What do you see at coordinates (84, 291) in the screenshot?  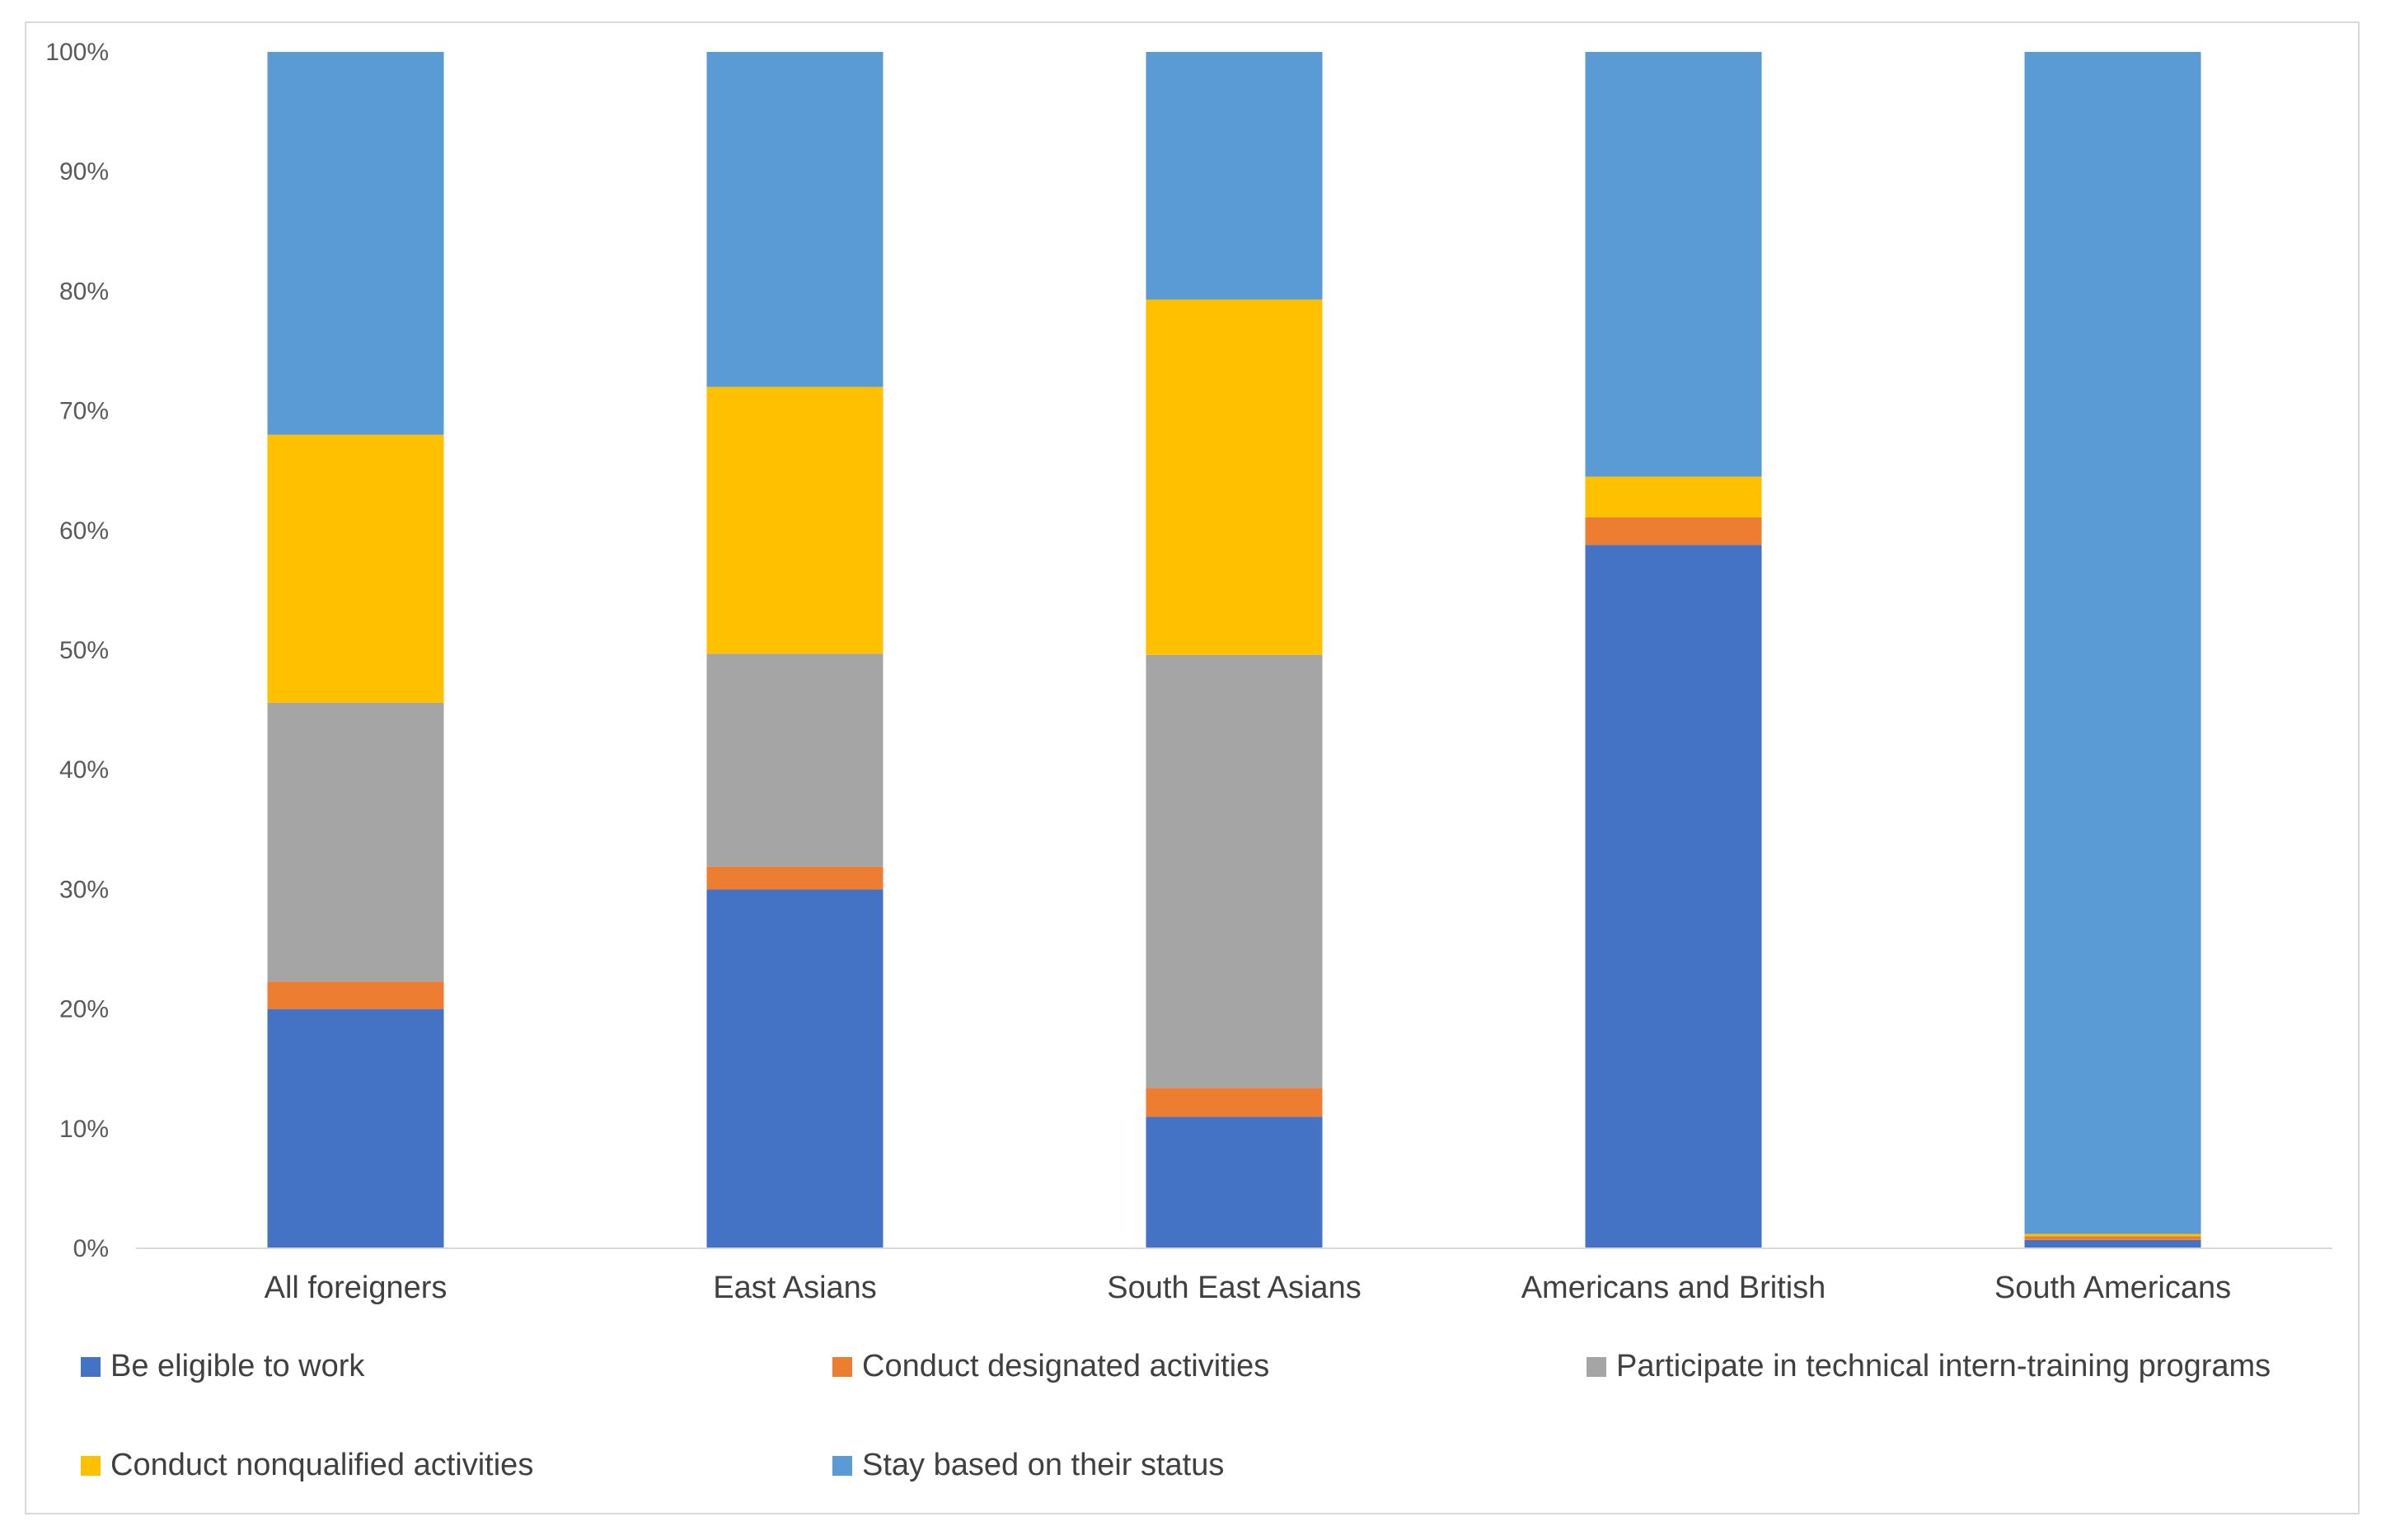 I see `y-tick-label: 80%` at bounding box center [84, 291].